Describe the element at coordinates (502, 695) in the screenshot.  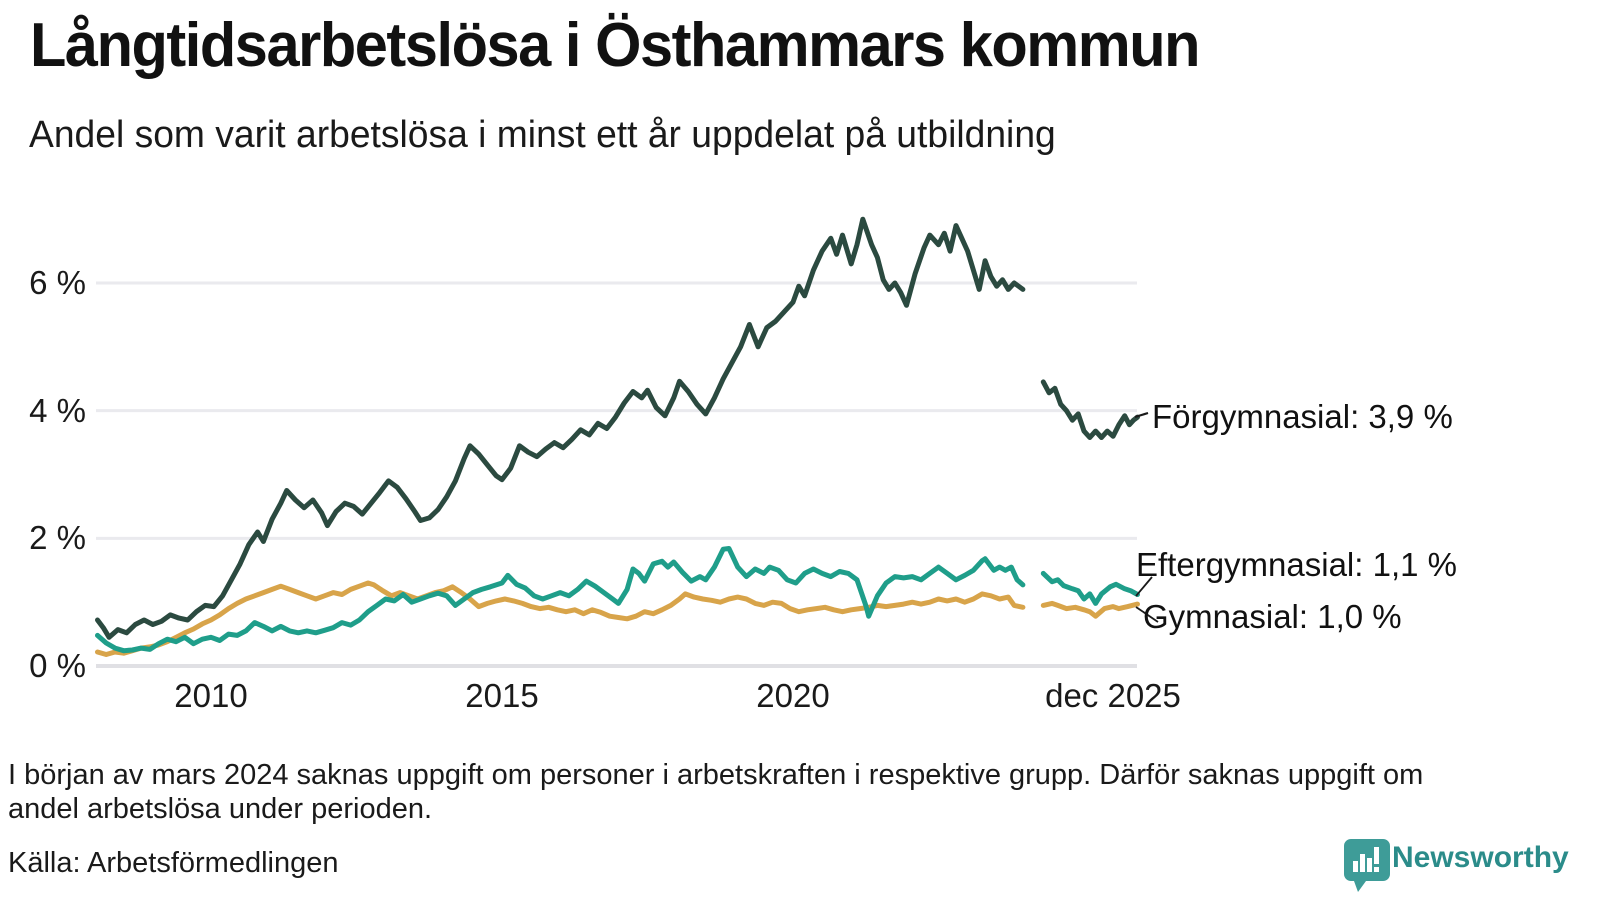
I see `x-tick-2015: 2015` at that location.